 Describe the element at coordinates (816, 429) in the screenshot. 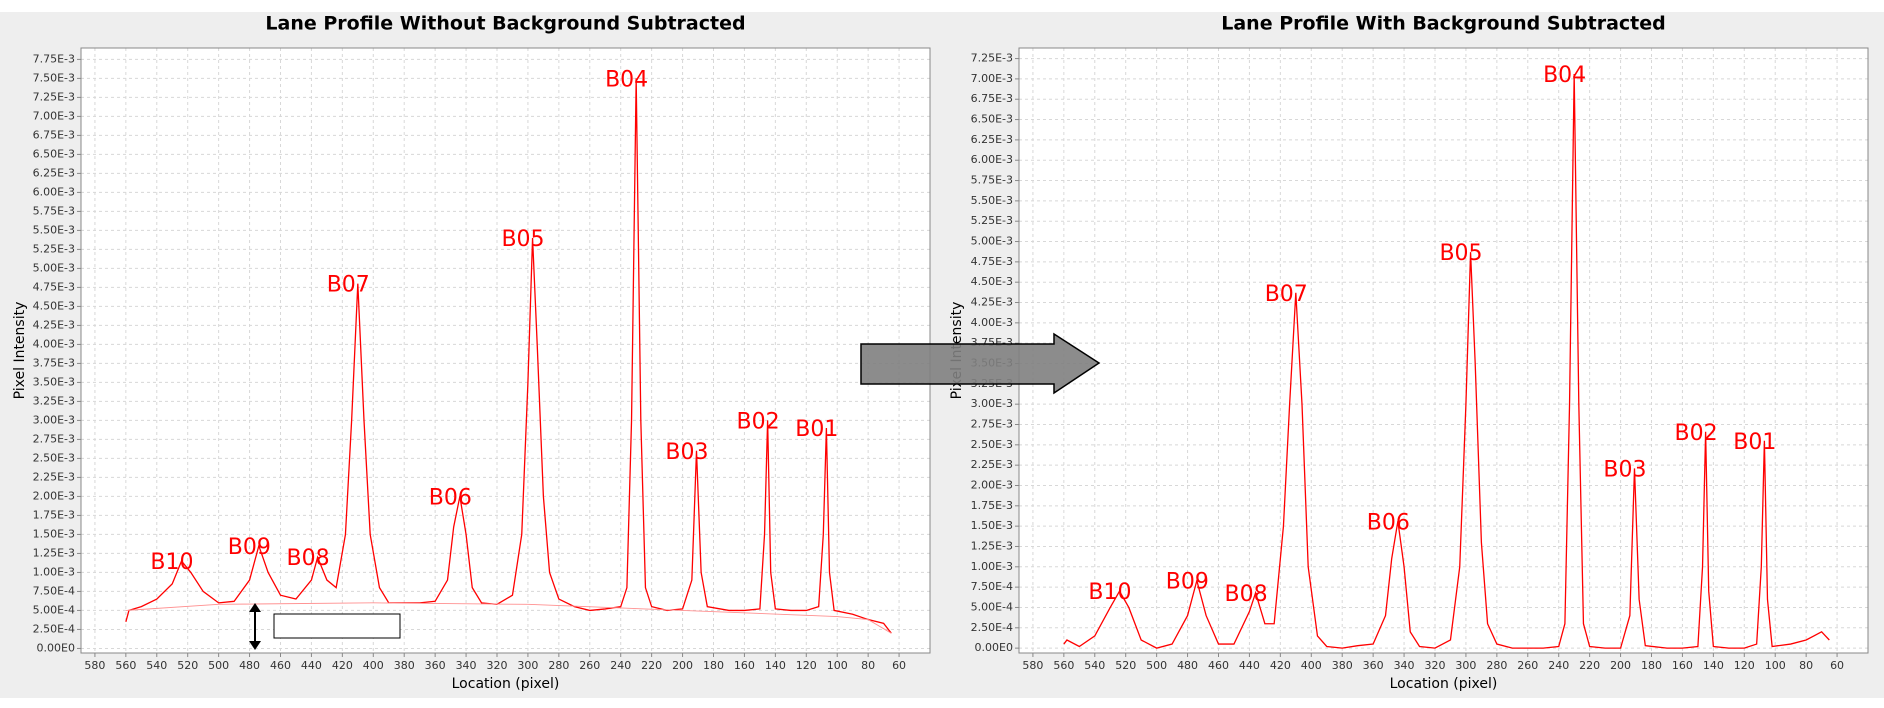

I see `peak-label: B01` at that location.